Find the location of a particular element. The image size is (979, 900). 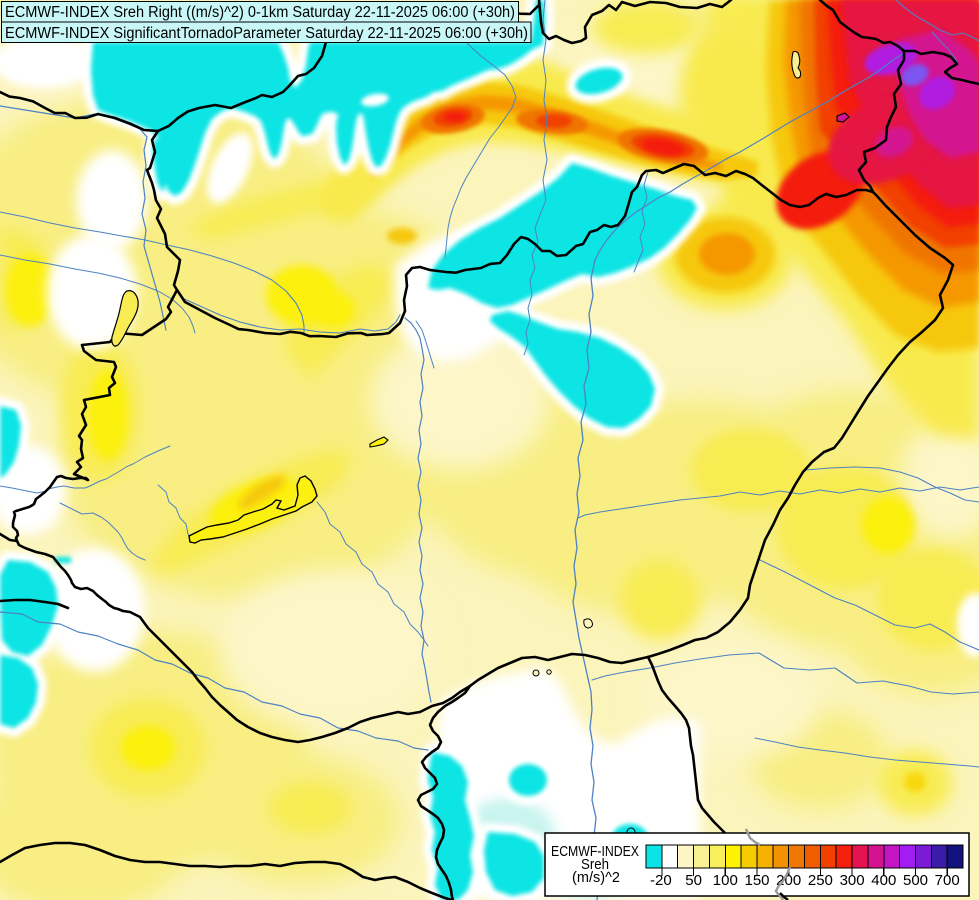

svg-text: 500 is located at coordinates (915, 880).